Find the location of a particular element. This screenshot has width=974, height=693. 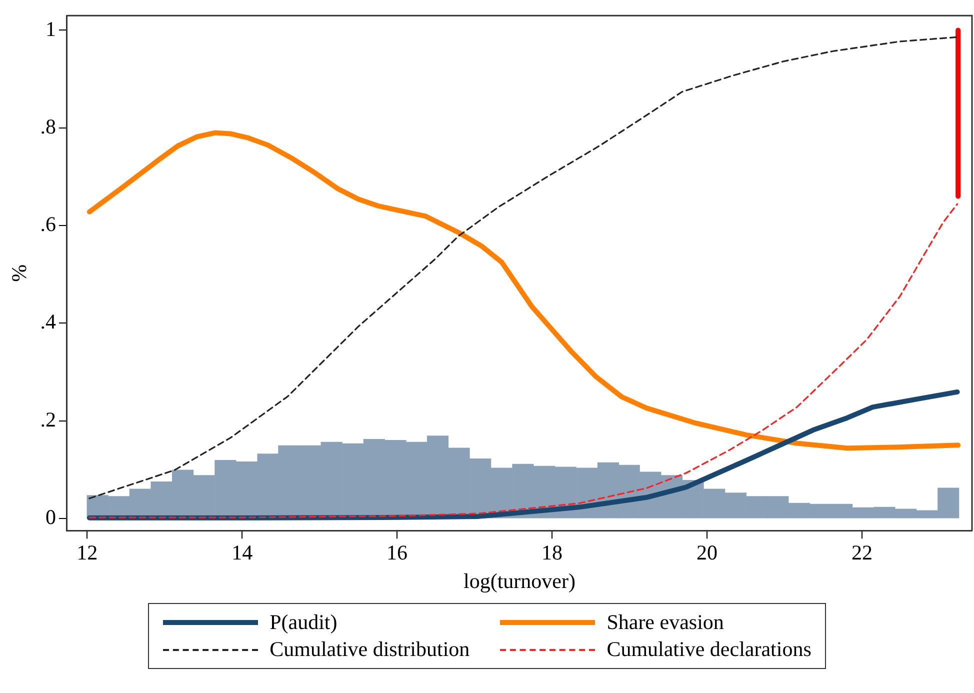

legend-label: Share evasion is located at coordinates (665, 622).